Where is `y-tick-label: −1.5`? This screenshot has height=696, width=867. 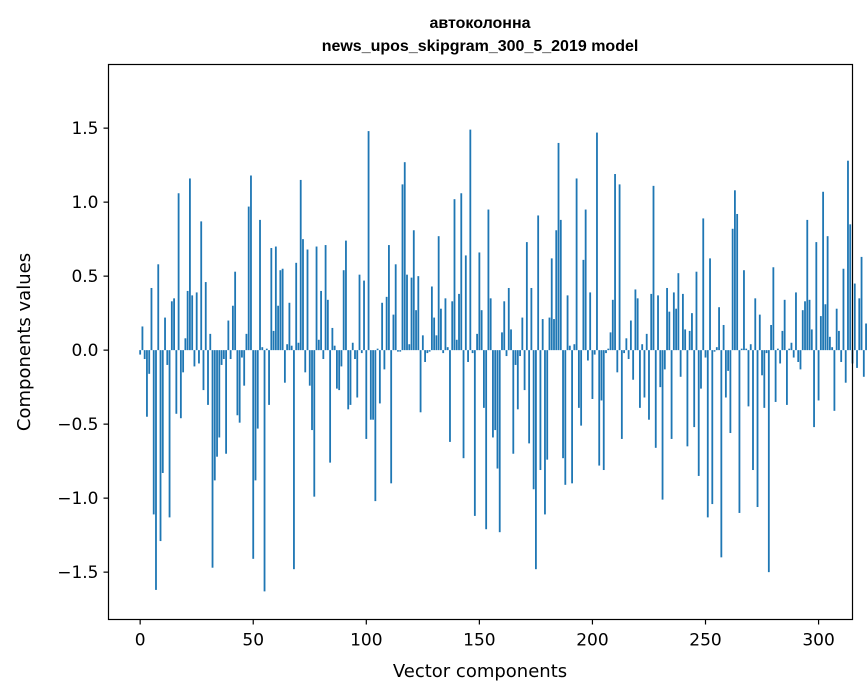
y-tick-label: −1.5 is located at coordinates (77, 573).